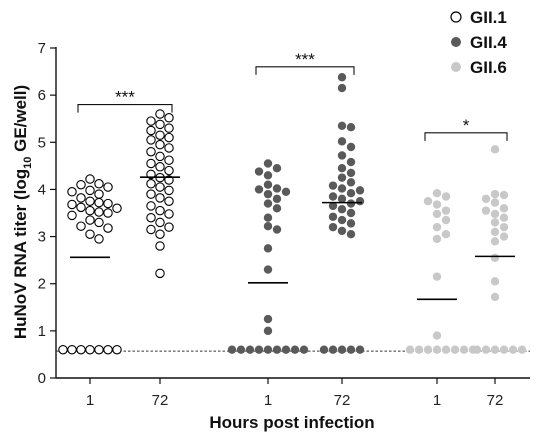 The height and width of the screenshot is (441, 550). I want to click on y-tick-label: 5, so click(42, 142).